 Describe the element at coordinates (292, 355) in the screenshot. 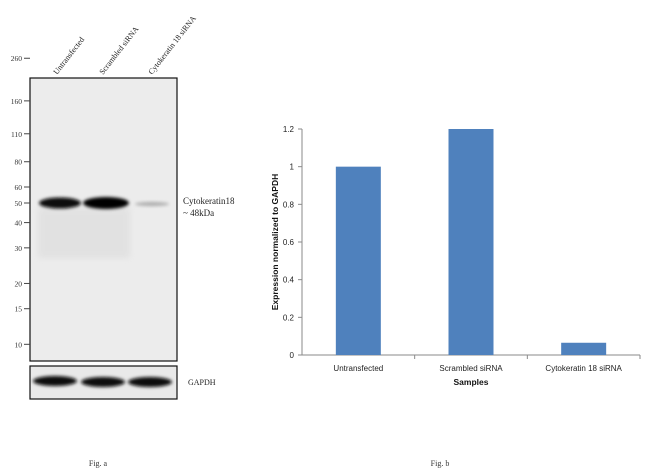

I see `y-tick-label: 0` at that location.